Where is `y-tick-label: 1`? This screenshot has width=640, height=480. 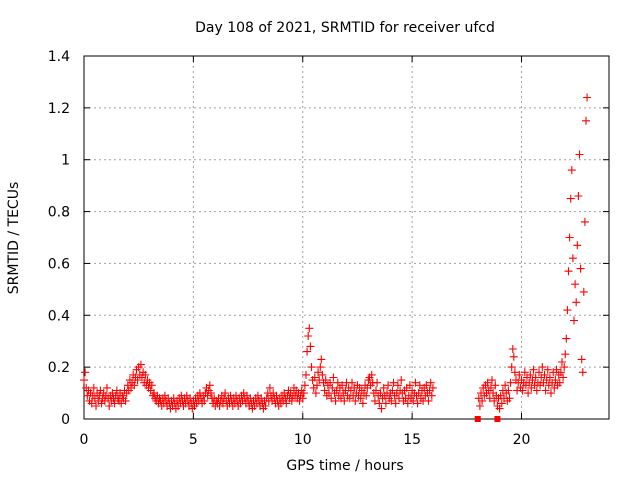
y-tick-label: 1 is located at coordinates (65, 161).